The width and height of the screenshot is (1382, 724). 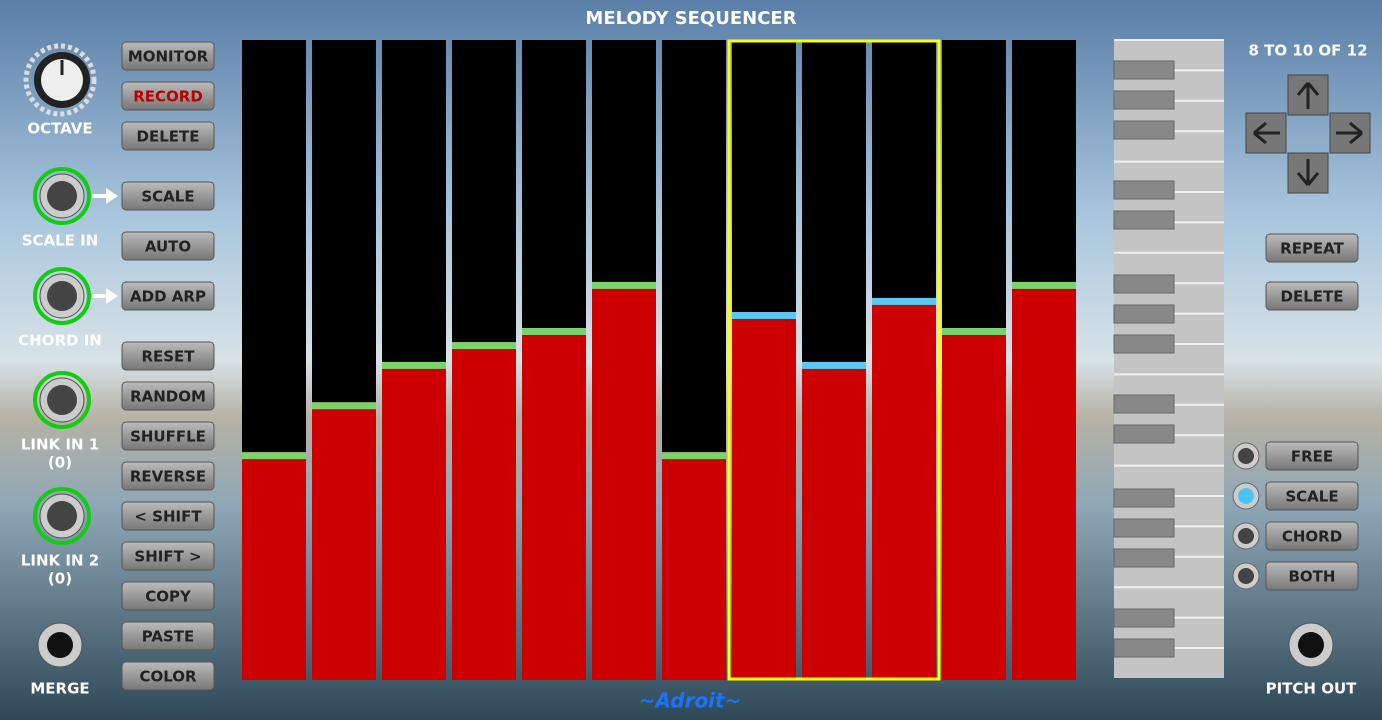 I want to click on button-label: DELETE, so click(x=1312, y=297).